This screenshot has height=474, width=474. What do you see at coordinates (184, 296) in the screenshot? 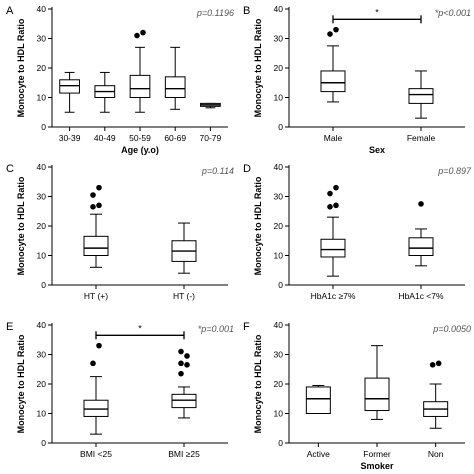
I see `category-label: HT (-)` at bounding box center [184, 296].